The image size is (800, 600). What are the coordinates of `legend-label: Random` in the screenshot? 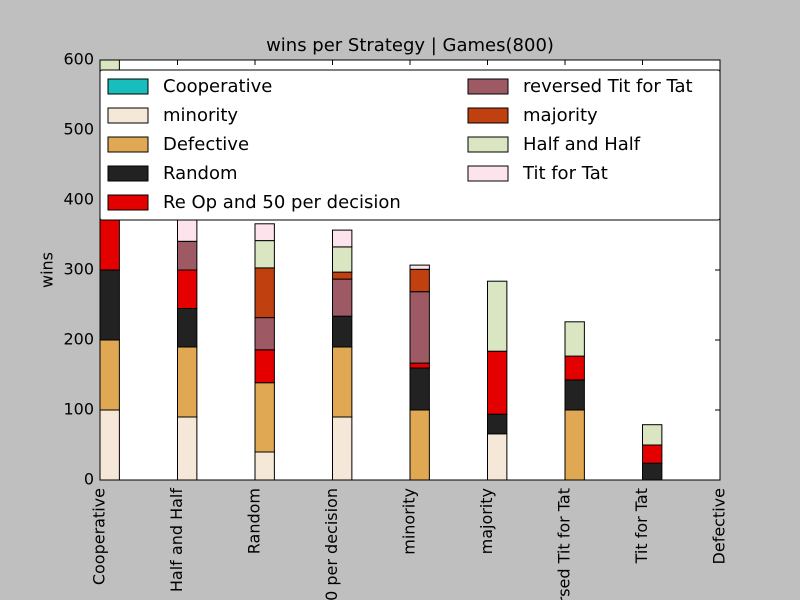 It's located at (200, 173).